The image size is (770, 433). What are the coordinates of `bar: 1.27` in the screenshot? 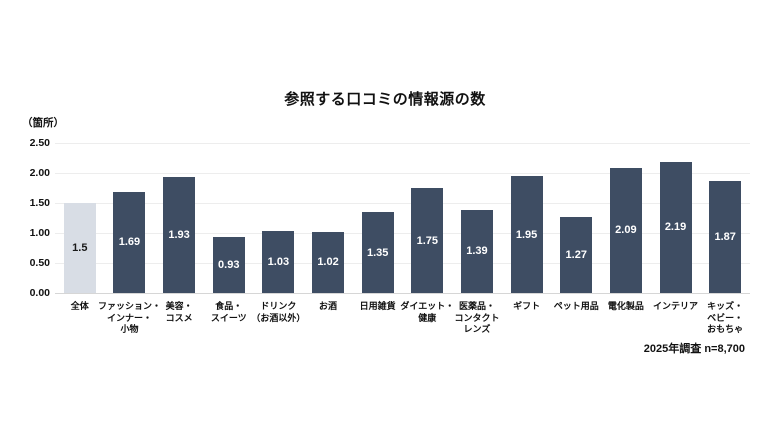 It's located at (576, 254).